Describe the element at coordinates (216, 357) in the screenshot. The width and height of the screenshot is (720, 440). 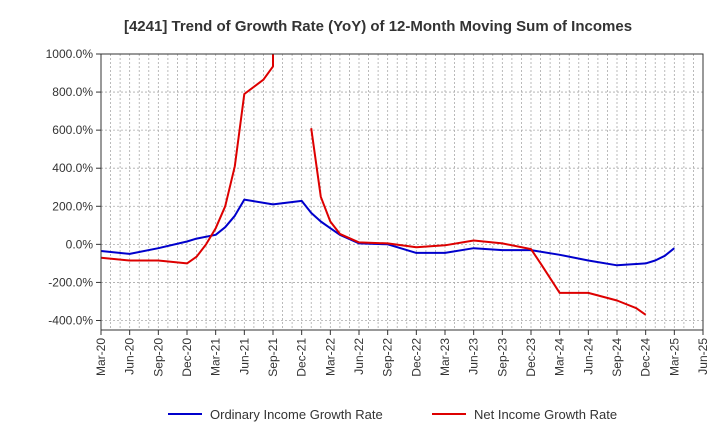
I see `x-tick-label: Mar-21` at that location.